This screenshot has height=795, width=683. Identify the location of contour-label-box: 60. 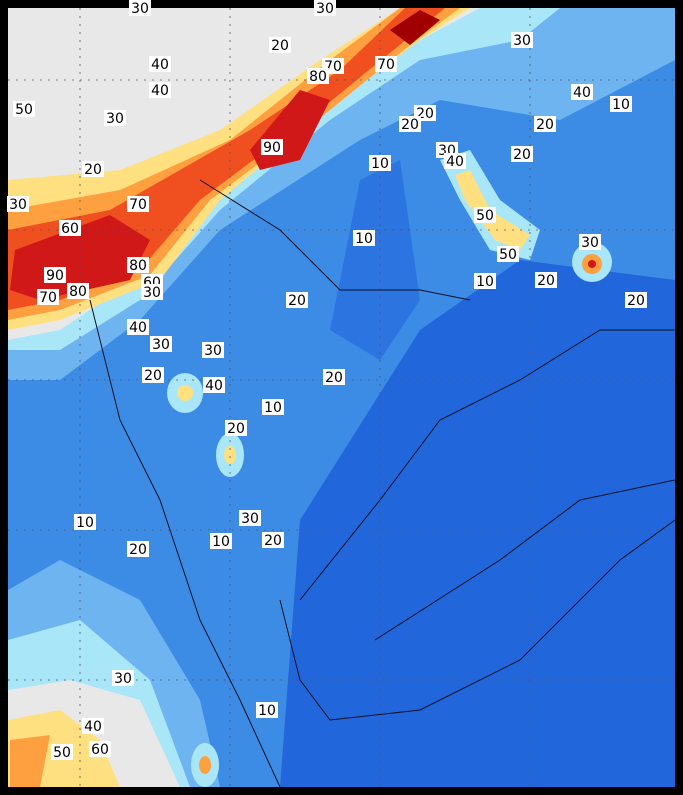
(100, 749).